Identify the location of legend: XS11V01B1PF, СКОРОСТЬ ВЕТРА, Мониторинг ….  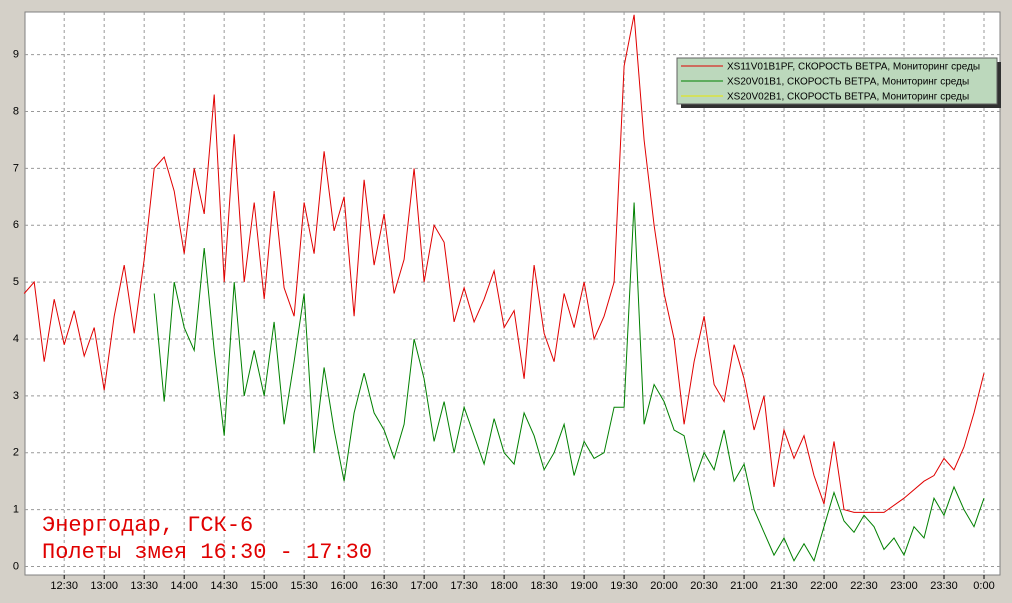
(838, 82).